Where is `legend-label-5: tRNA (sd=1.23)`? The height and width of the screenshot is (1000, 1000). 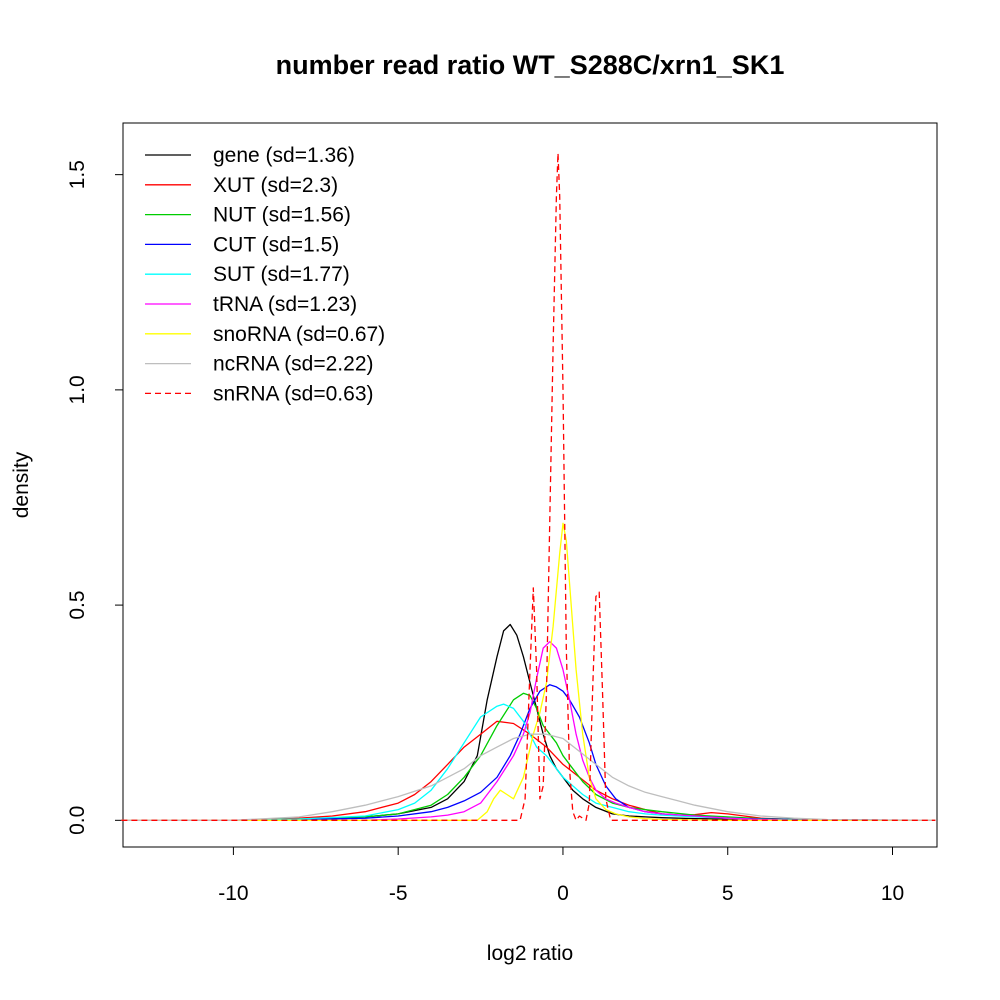
legend-label-5: tRNA (sd=1.23) is located at coordinates (285, 304).